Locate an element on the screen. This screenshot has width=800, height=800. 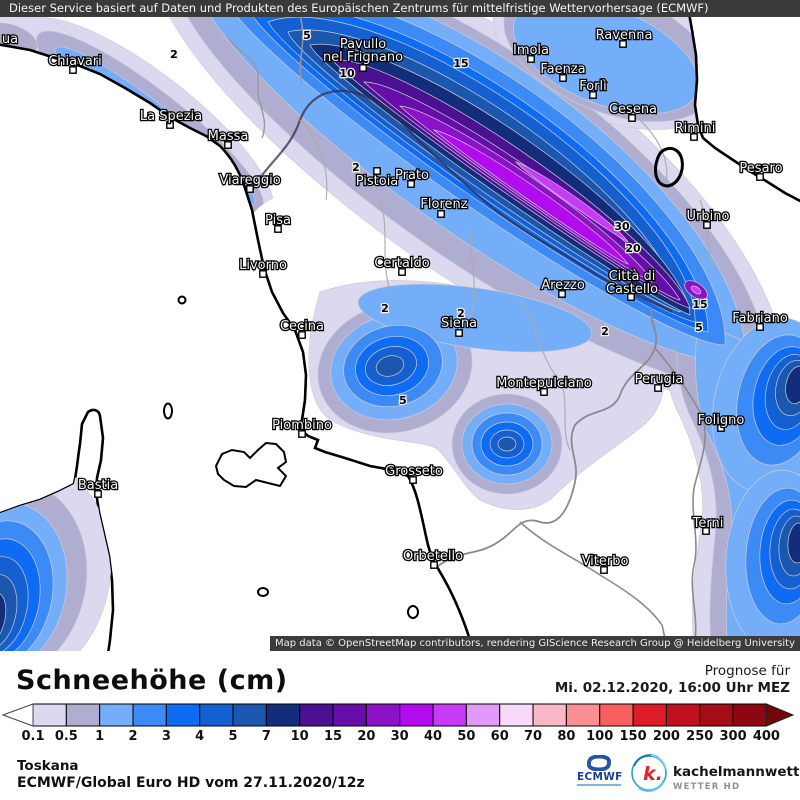
city-label: Viterbo is located at coordinates (605, 561).